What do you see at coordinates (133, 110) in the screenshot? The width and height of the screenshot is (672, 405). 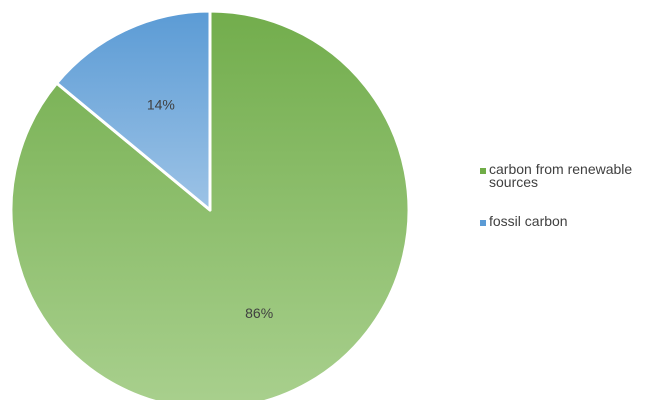 I see `pie-slice-fossil` at bounding box center [133, 110].